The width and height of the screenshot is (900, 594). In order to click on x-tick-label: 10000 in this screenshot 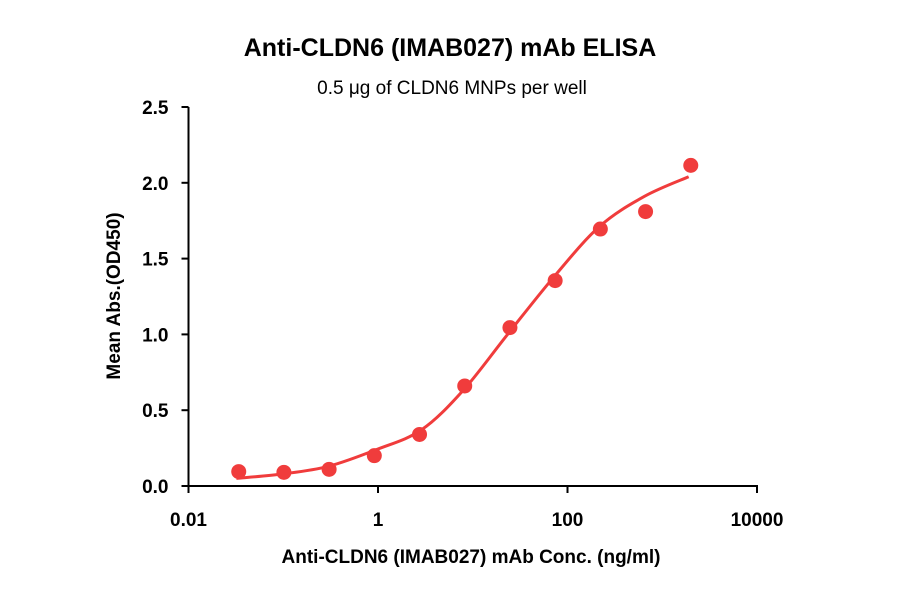, I will do `click(757, 520)`.